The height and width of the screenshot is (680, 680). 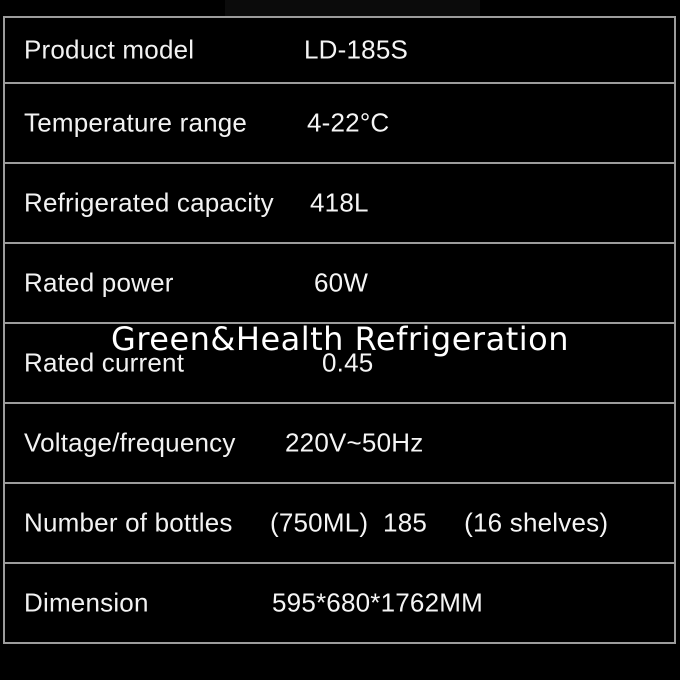 What do you see at coordinates (130, 442) in the screenshot?
I see `spec-label: Voltage/frequency` at bounding box center [130, 442].